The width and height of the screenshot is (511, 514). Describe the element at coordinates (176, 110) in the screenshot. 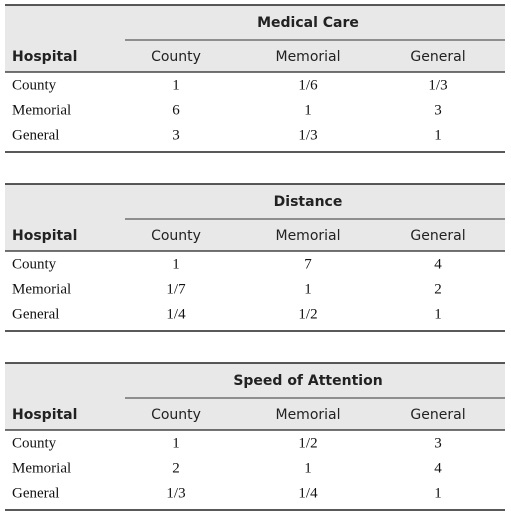

I see `cell: 6` at that location.